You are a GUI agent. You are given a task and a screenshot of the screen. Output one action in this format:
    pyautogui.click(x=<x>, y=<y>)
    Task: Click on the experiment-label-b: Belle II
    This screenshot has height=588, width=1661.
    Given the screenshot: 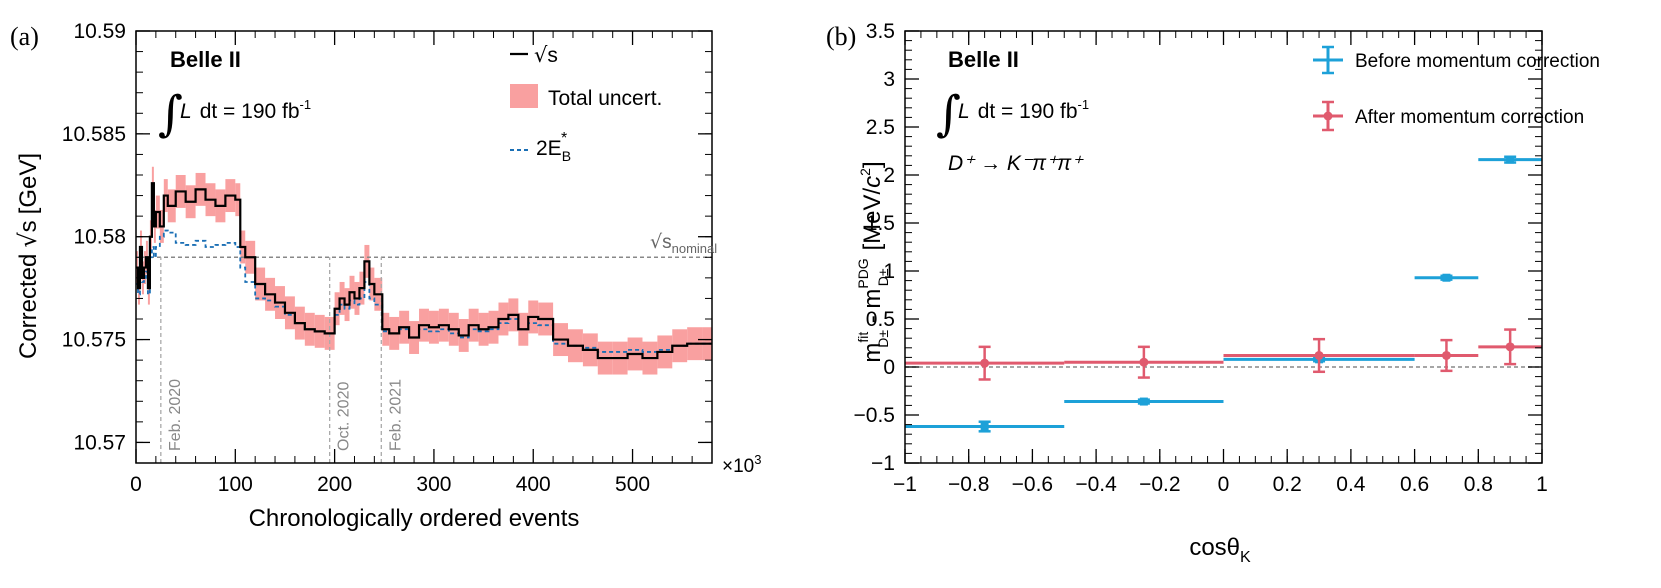 What is the action you would take?
    pyautogui.click(x=983, y=59)
    